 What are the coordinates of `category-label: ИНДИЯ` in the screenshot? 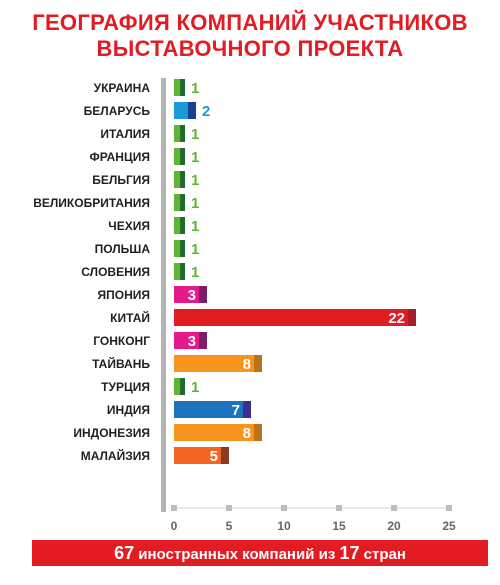 It's located at (128, 410).